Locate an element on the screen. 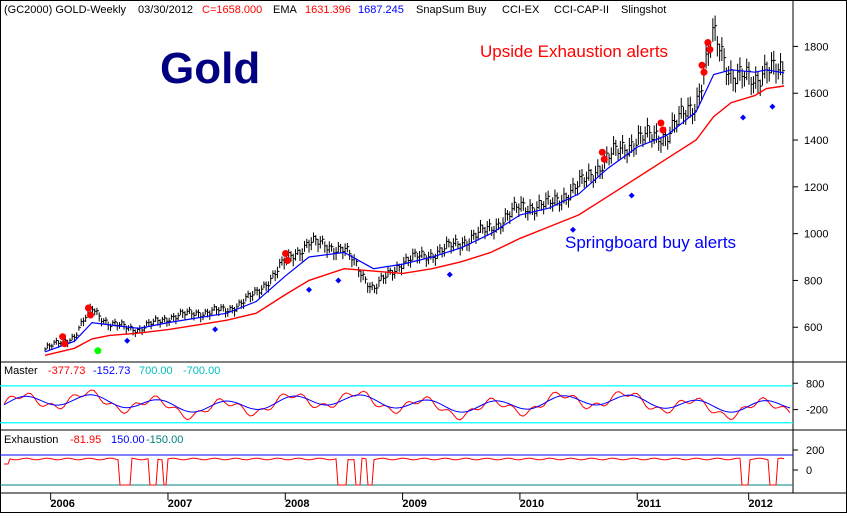 The height and width of the screenshot is (518, 847). upside-annotation: Upside Exhaustion alerts is located at coordinates (574, 51).